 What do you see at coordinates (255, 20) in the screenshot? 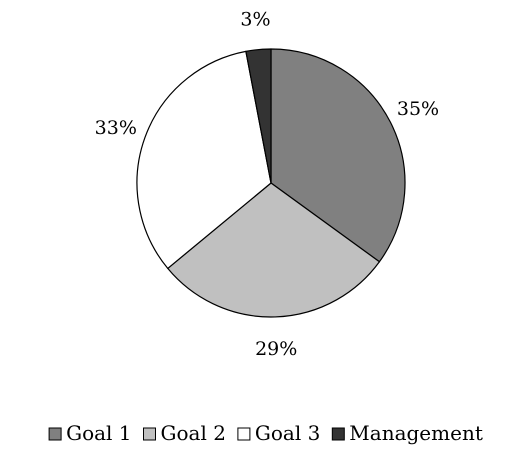
I see `data-label-management: 3%` at bounding box center [255, 20].